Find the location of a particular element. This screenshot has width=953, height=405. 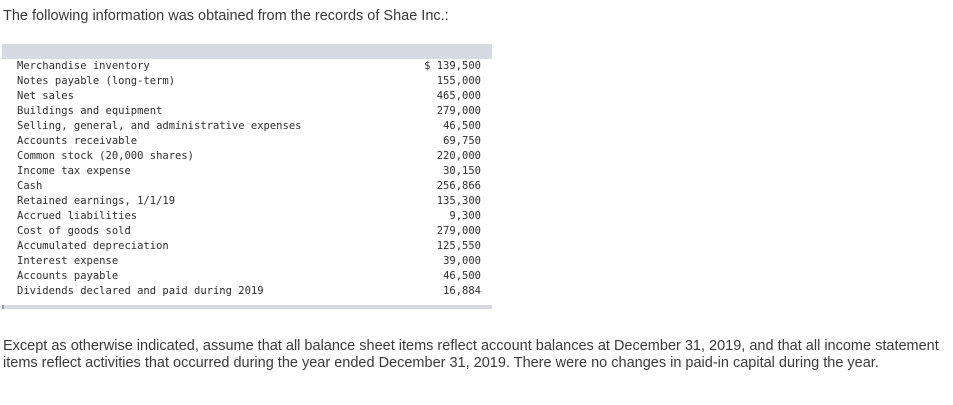

row-label: Notes payable (long-term) is located at coordinates (96, 81).